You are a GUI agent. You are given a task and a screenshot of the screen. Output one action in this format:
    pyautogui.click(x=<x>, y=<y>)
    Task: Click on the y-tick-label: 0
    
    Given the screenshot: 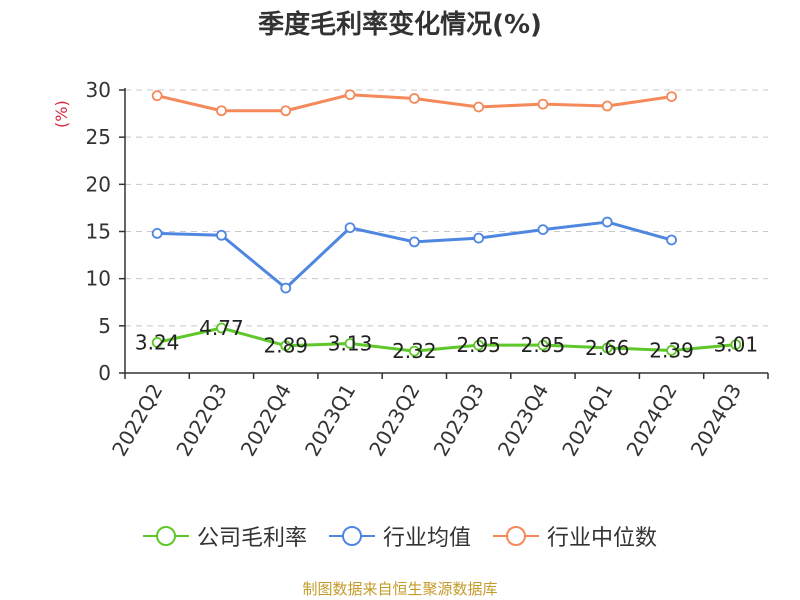 What is the action you would take?
    pyautogui.click(x=104, y=373)
    